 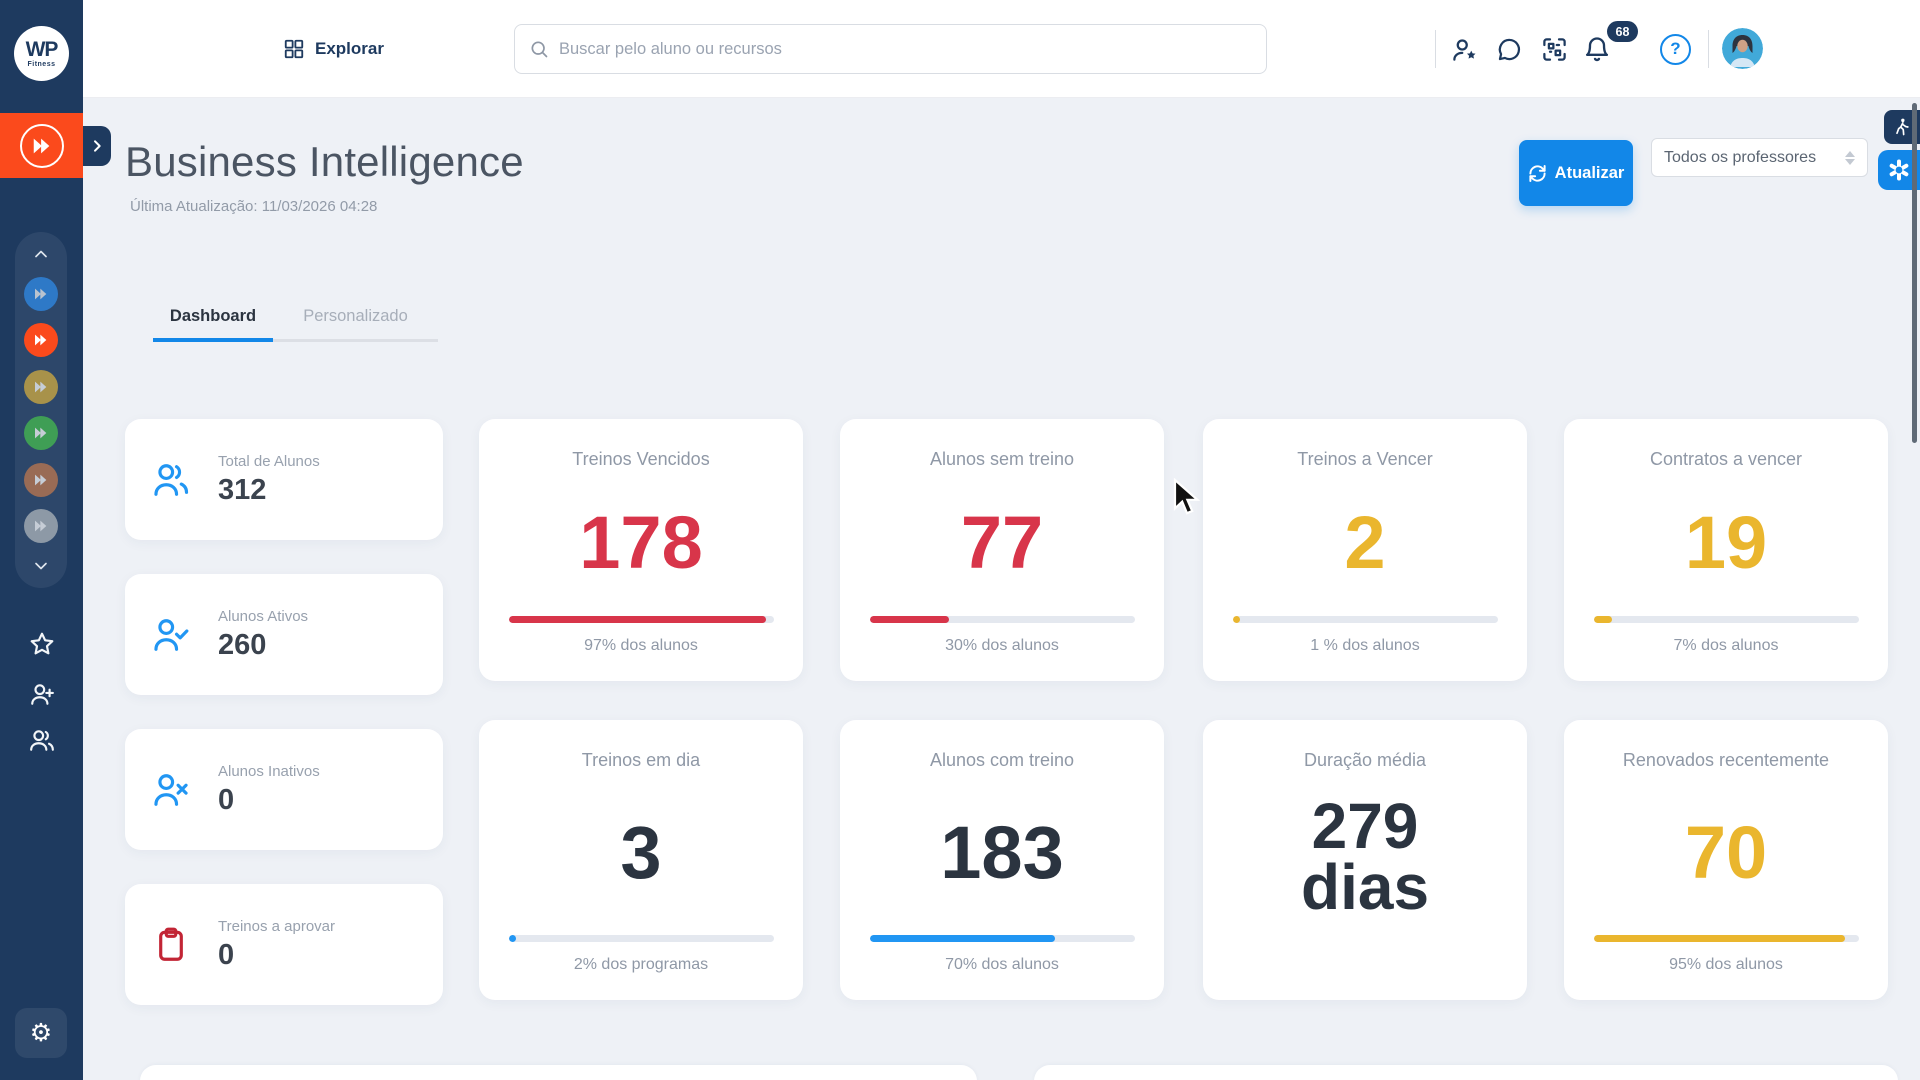 I want to click on metric-value: 3, so click(x=641, y=852).